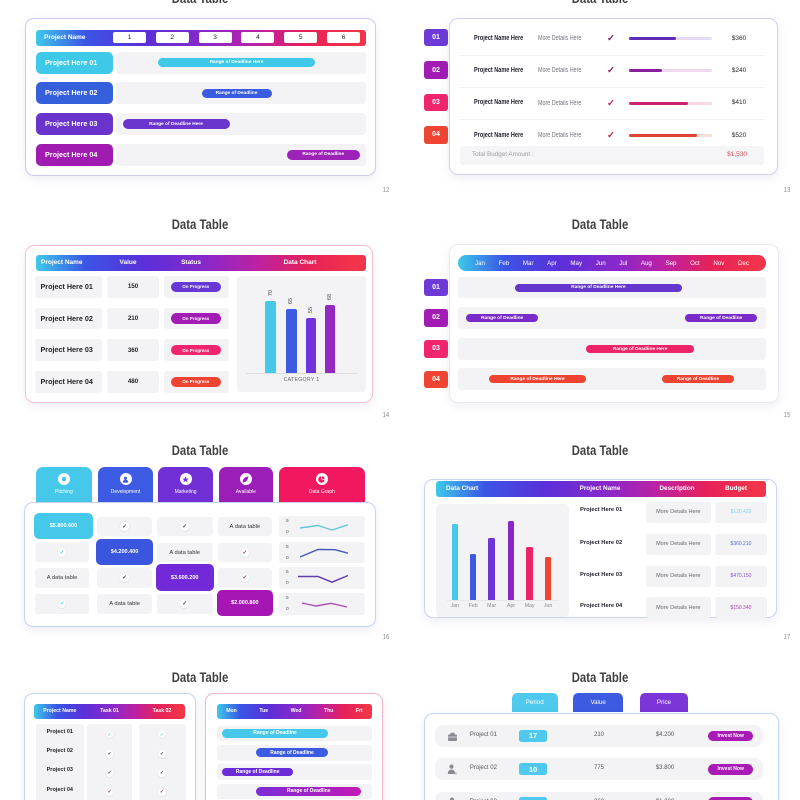 Image resolution: width=800 pixels, height=800 pixels. Describe the element at coordinates (456, 772) in the screenshot. I see `svg-text: s` at that location.